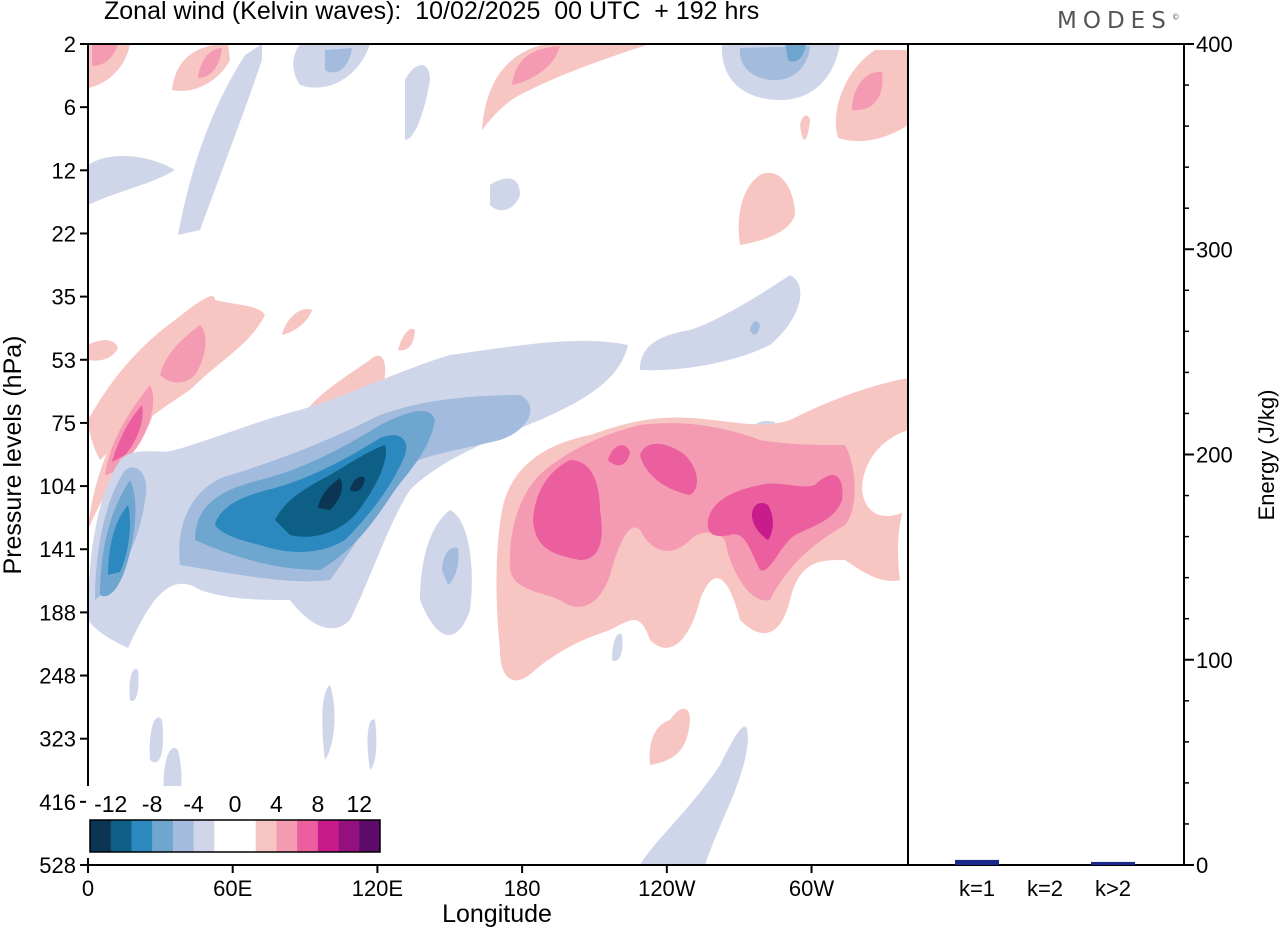 The height and width of the screenshot is (930, 1280). I want to click on x-tick-label: 60W, so click(811, 888).